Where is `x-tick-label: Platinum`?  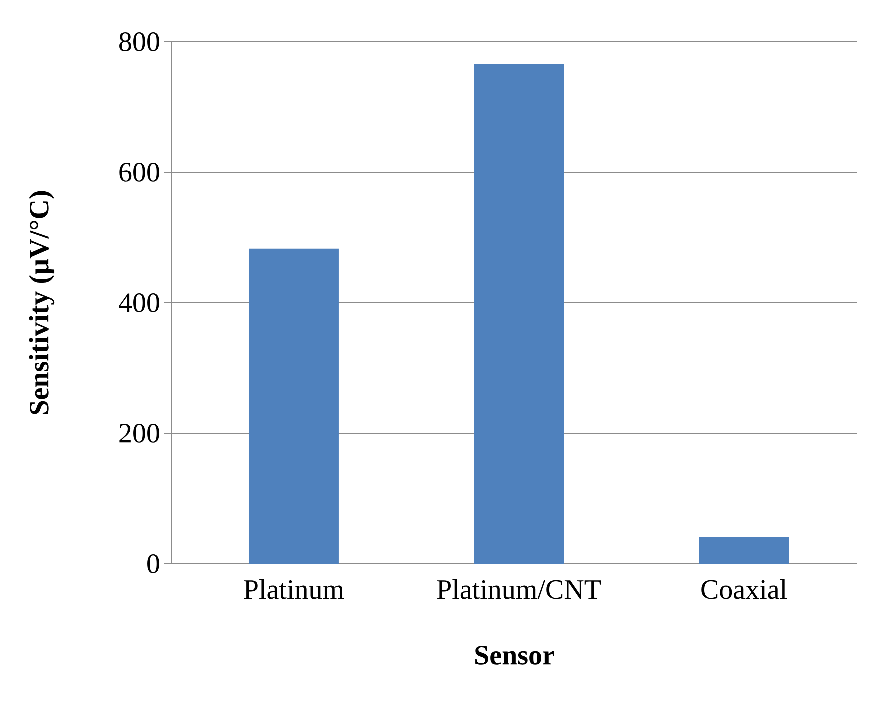 x-tick-label: Platinum is located at coordinates (294, 590).